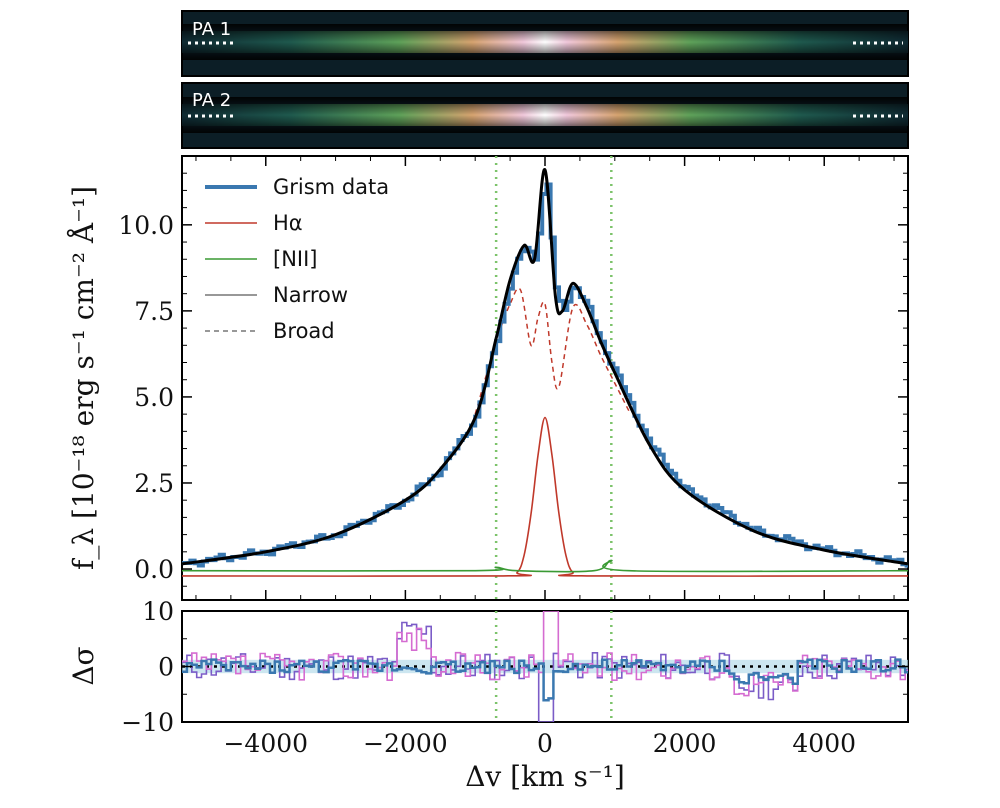 The height and width of the screenshot is (808, 1000). I want to click on x-tick-label: −4000, so click(265, 743).